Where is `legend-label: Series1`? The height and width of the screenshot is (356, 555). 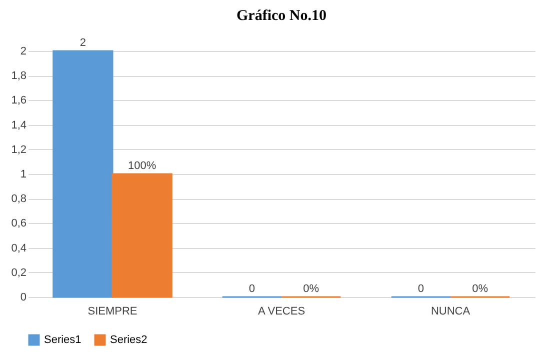
legend-label: Series1 is located at coordinates (63, 340).